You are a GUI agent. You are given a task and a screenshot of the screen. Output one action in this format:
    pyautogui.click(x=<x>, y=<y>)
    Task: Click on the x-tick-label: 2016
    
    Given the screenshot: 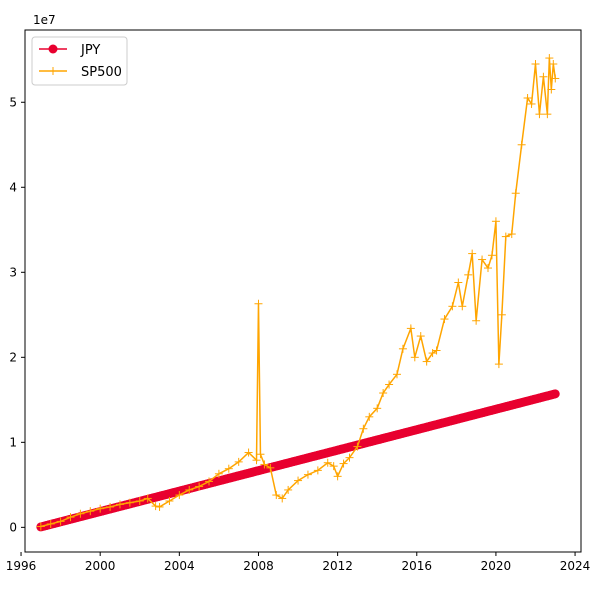 What is the action you would take?
    pyautogui.click(x=416, y=566)
    